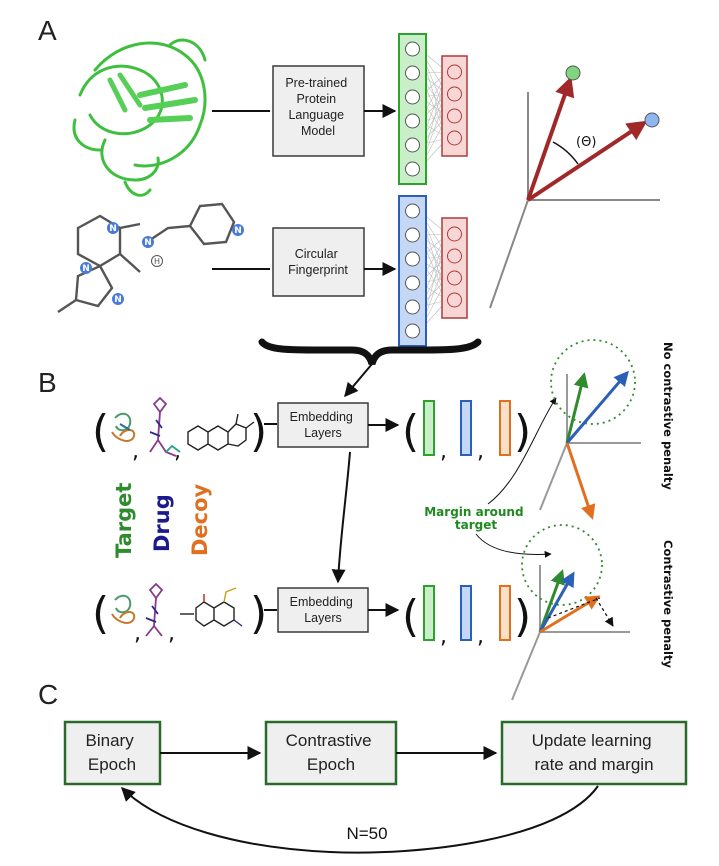  Describe the element at coordinates (48, 694) in the screenshot. I see `panel-c-label: C` at that location.